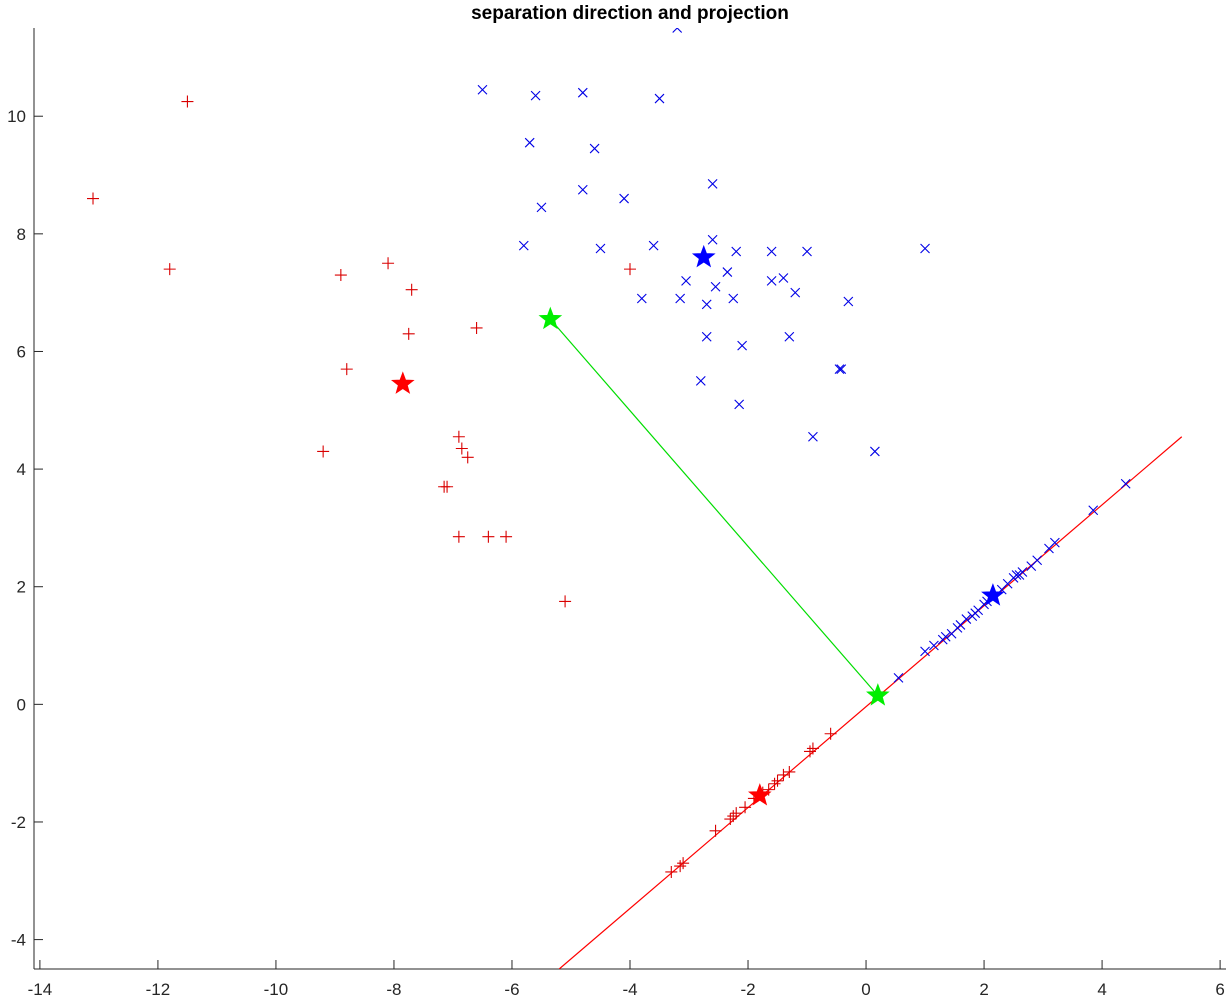  I want to click on x-tick-label: -4, so click(629, 989).